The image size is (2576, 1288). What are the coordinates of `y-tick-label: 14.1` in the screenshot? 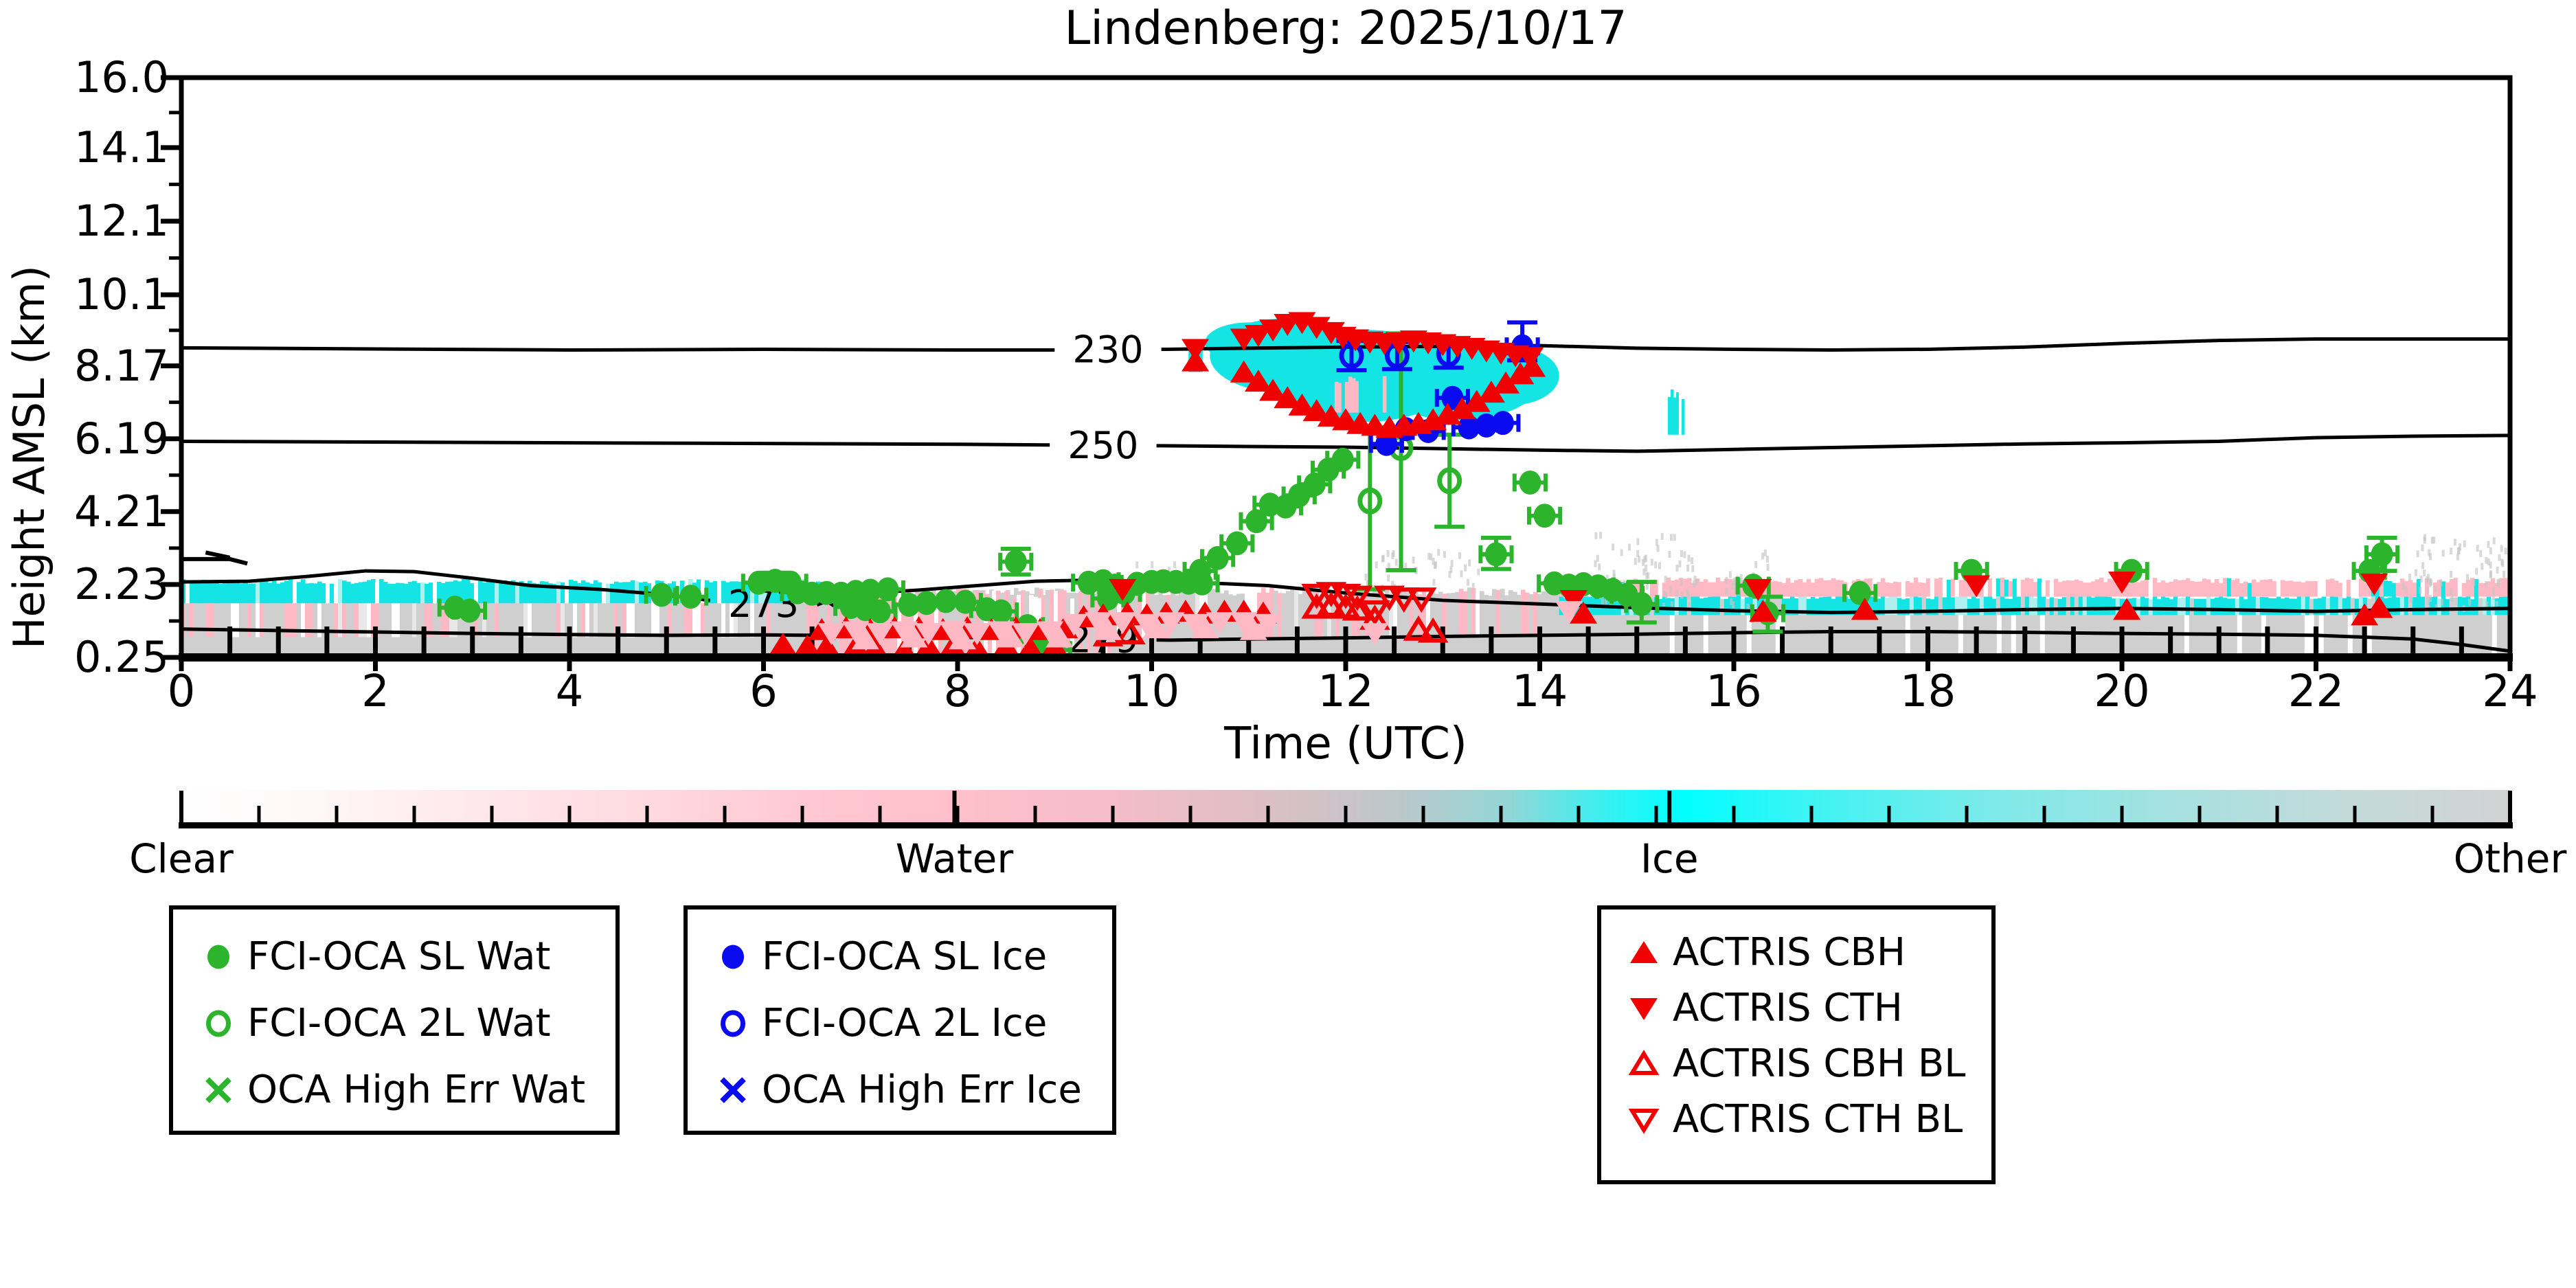 It's located at (121, 147).